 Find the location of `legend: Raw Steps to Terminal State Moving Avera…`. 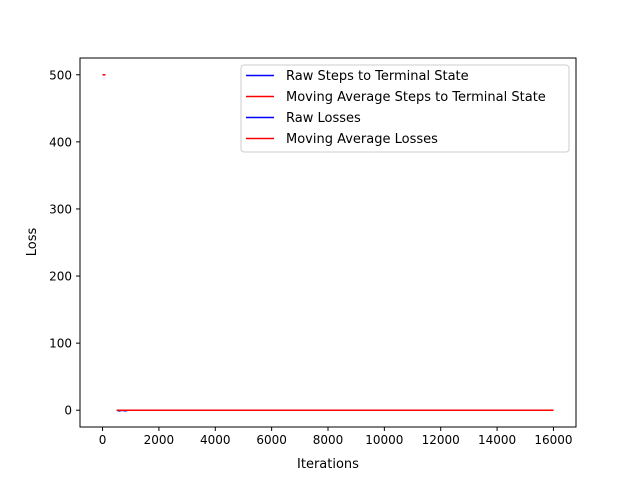

legend: Raw Steps to Terminal State Moving Avera… is located at coordinates (405, 108).